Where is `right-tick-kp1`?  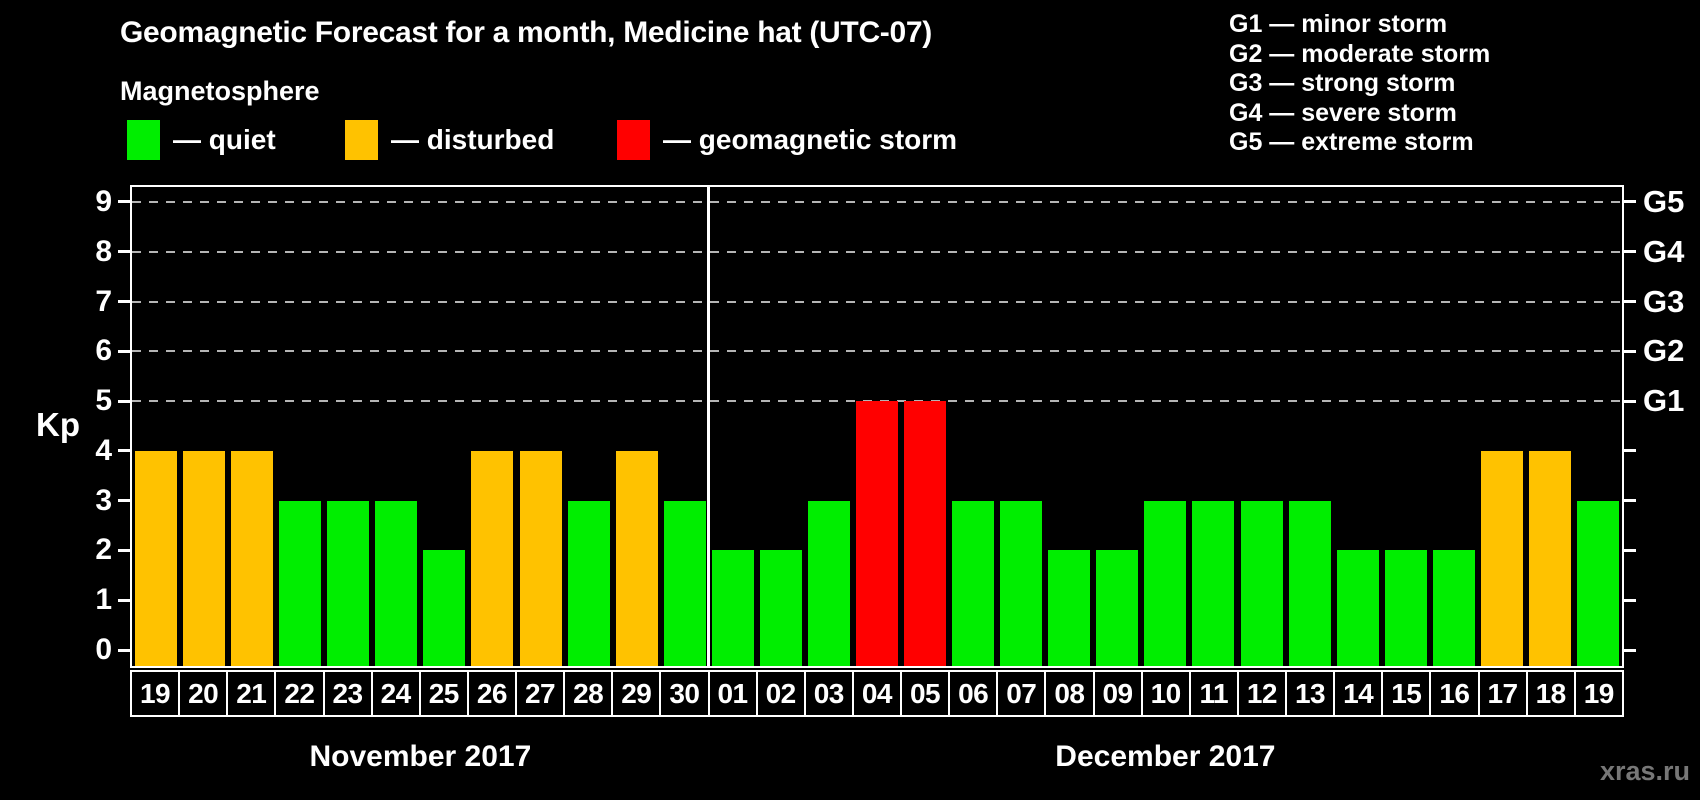
right-tick-kp1 is located at coordinates (1630, 600).